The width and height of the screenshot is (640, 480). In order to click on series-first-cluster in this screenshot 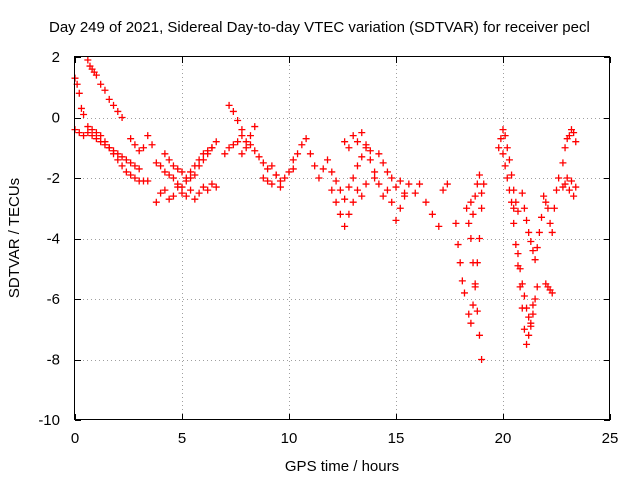, I will do `click(141, 143)`.